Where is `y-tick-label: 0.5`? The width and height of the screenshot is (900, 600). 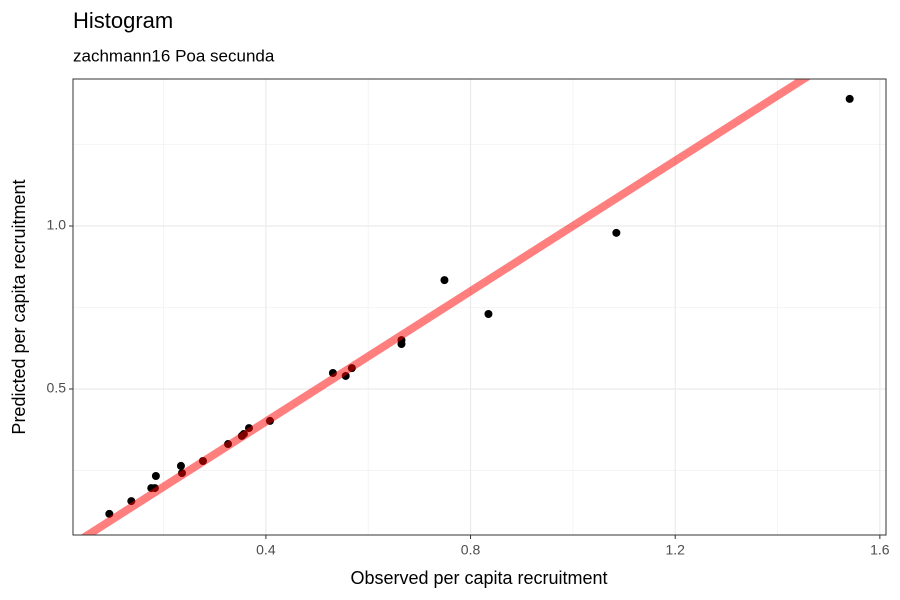 y-tick-label: 0.5 is located at coordinates (57, 388).